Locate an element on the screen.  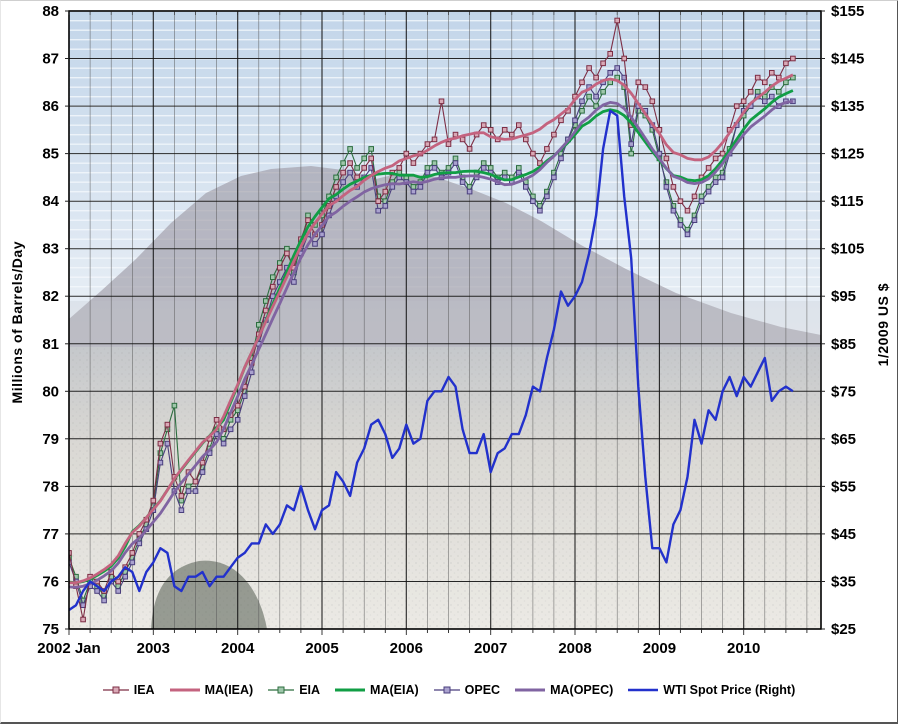
legend-label-iea: IEA is located at coordinates (144, 690).